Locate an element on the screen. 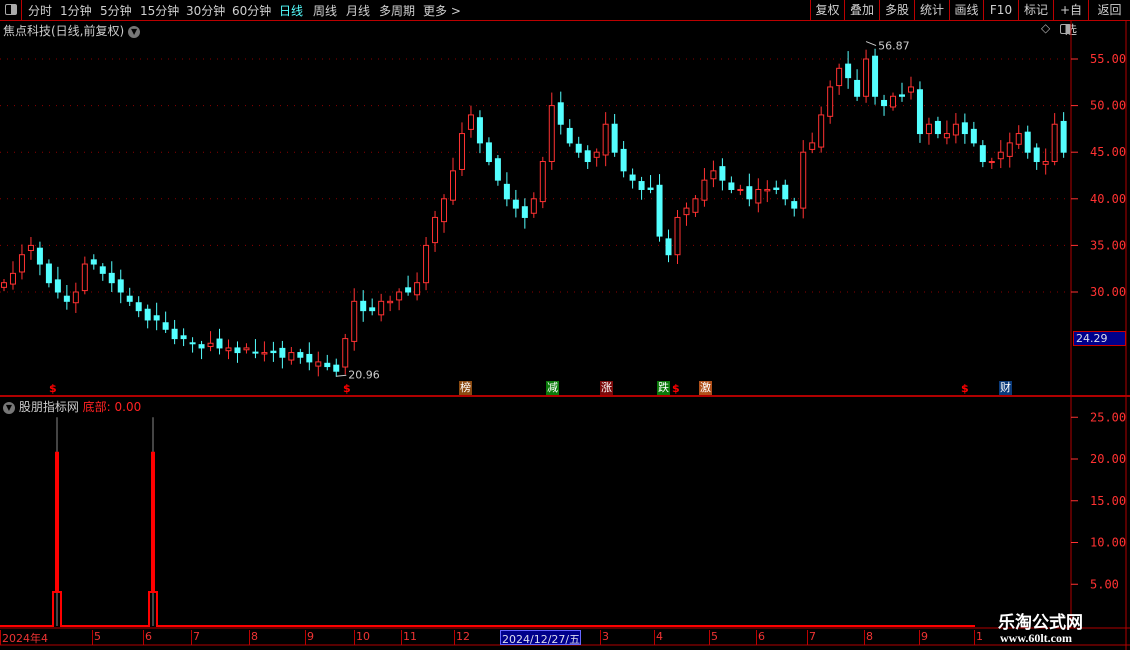  low-price-label: 20.96 is located at coordinates (364, 374).